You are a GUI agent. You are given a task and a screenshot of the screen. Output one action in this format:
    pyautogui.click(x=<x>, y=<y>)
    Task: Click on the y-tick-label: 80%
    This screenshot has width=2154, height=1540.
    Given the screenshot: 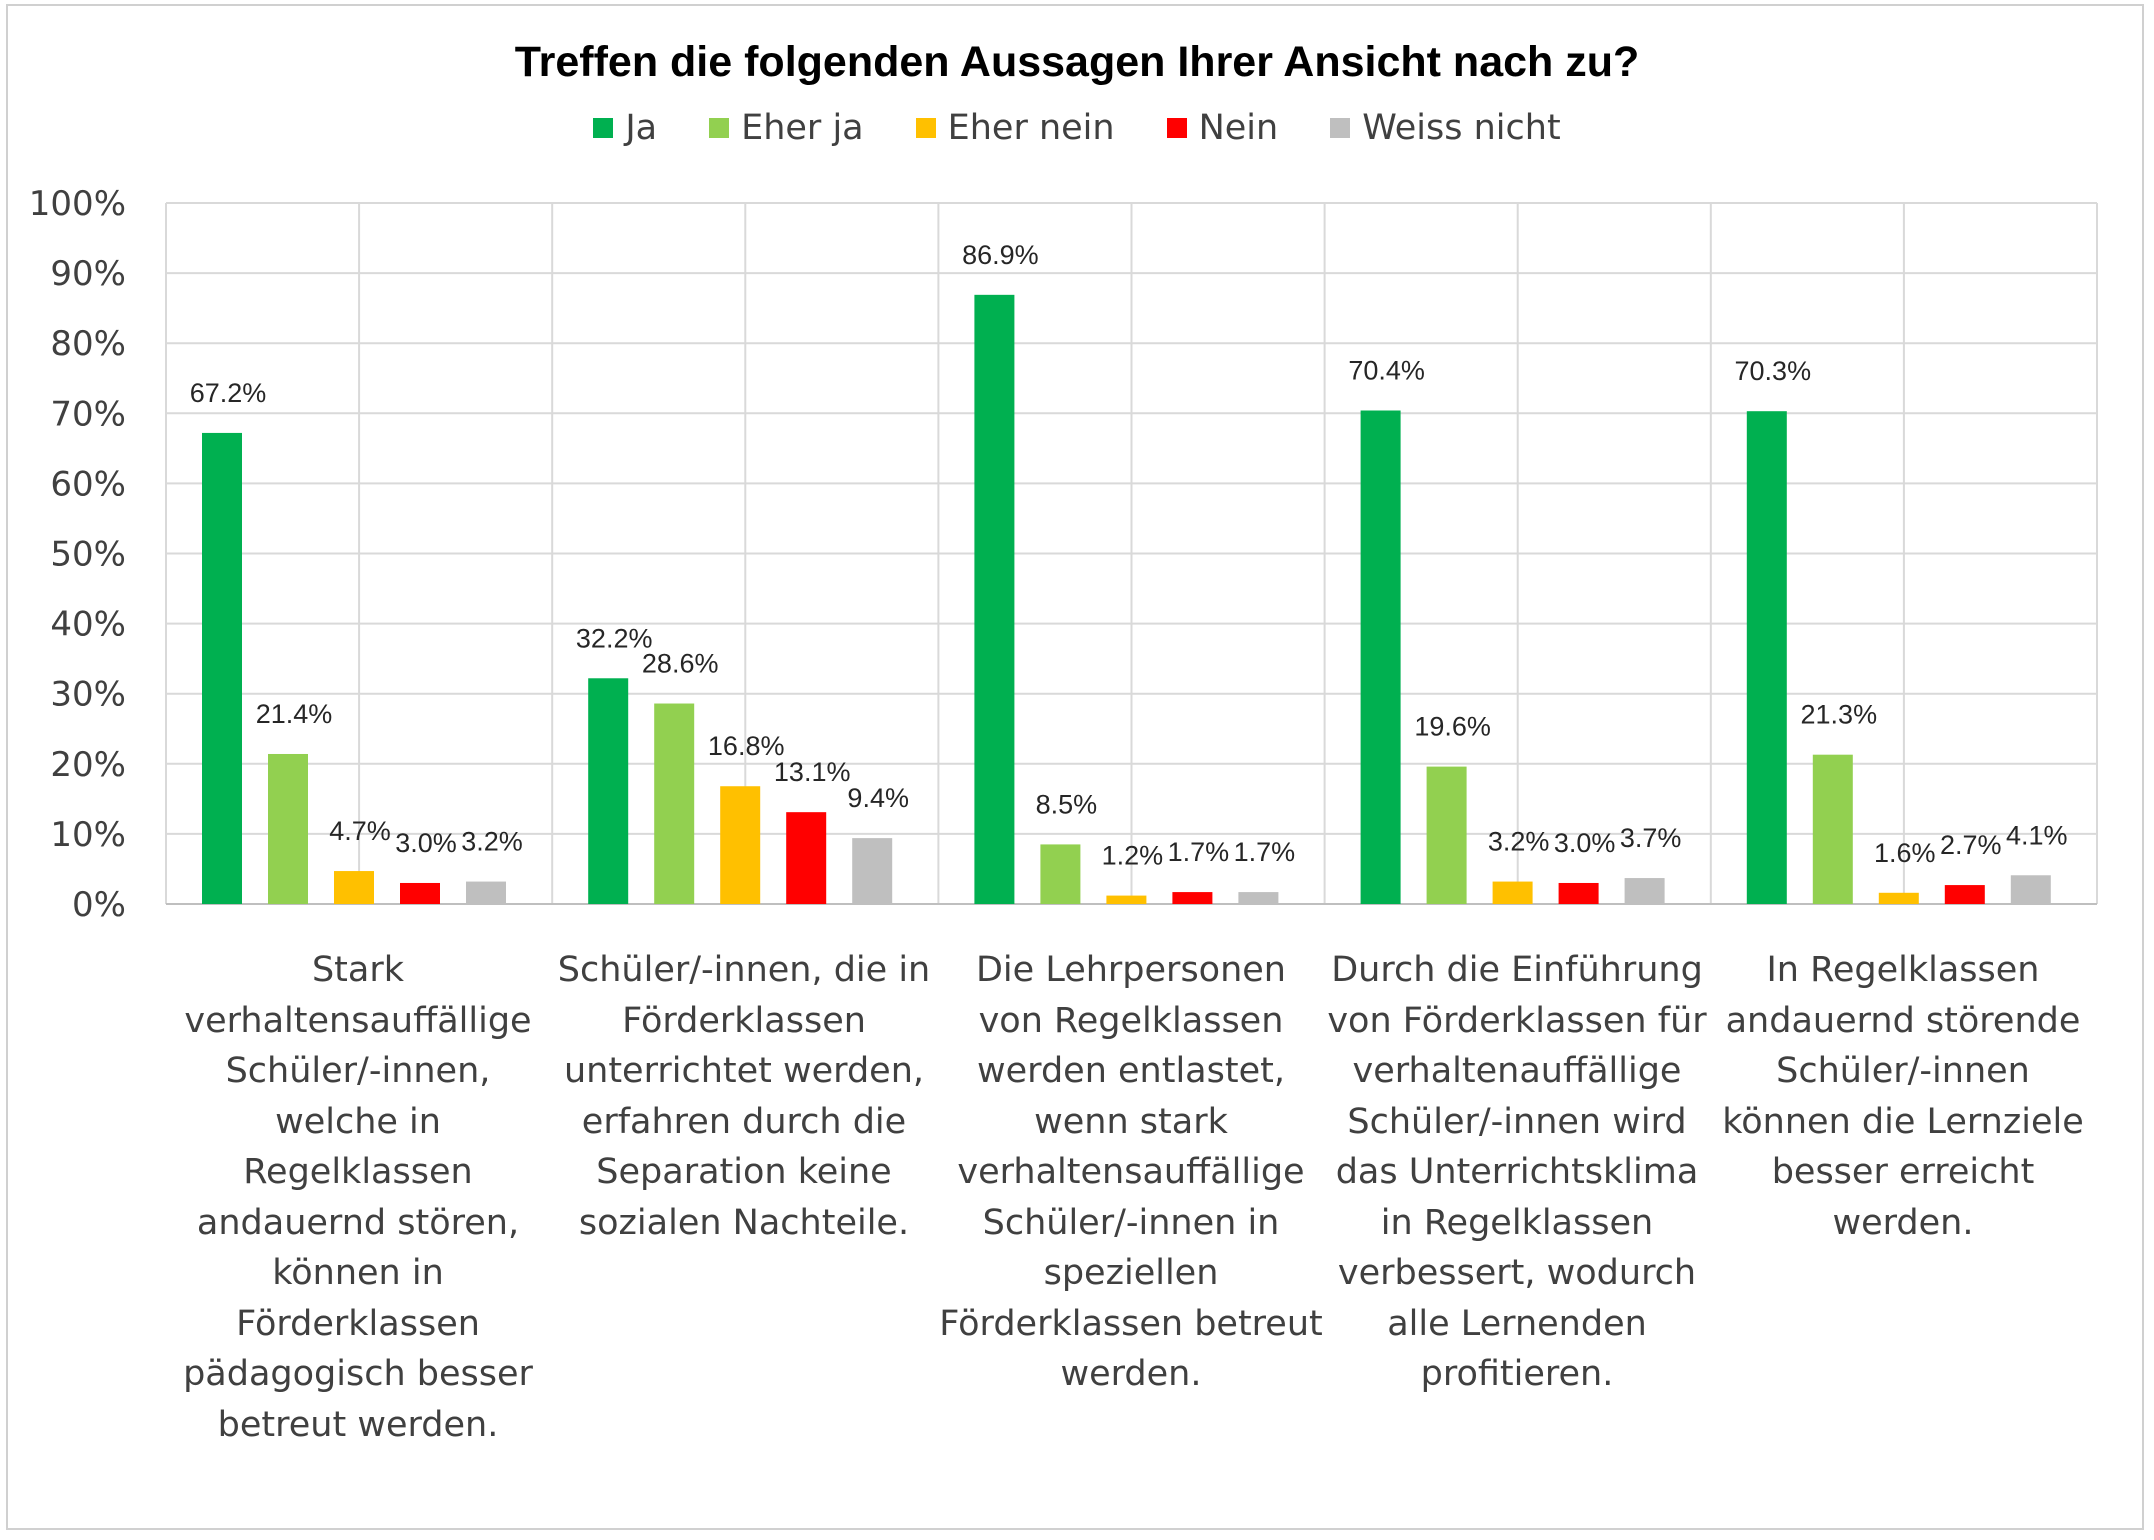 What is the action you would take?
    pyautogui.click(x=88, y=344)
    